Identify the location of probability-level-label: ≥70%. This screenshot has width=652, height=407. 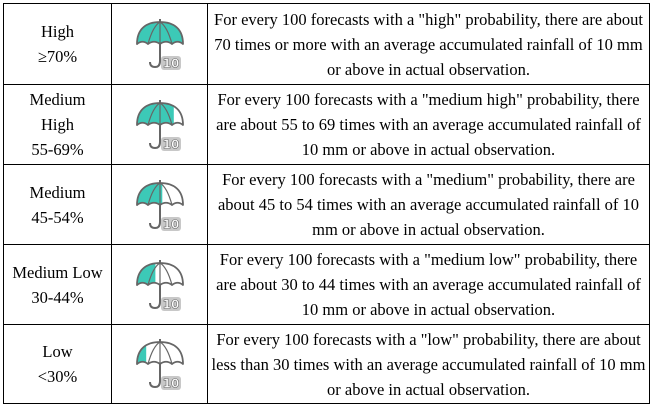
(57, 56).